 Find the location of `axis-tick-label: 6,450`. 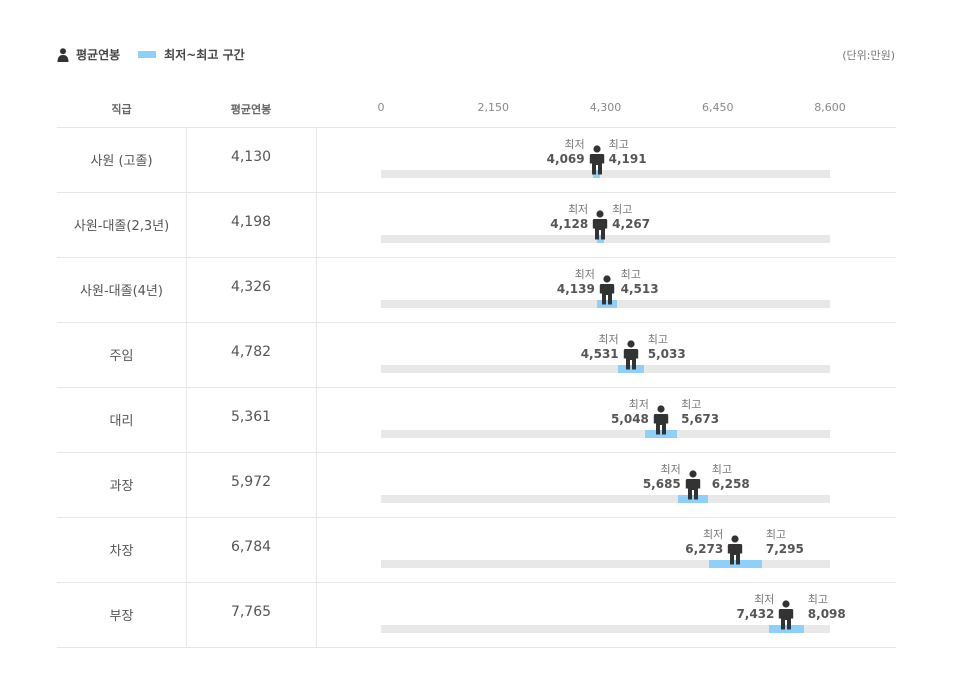

axis-tick-label: 6,450 is located at coordinates (718, 107).